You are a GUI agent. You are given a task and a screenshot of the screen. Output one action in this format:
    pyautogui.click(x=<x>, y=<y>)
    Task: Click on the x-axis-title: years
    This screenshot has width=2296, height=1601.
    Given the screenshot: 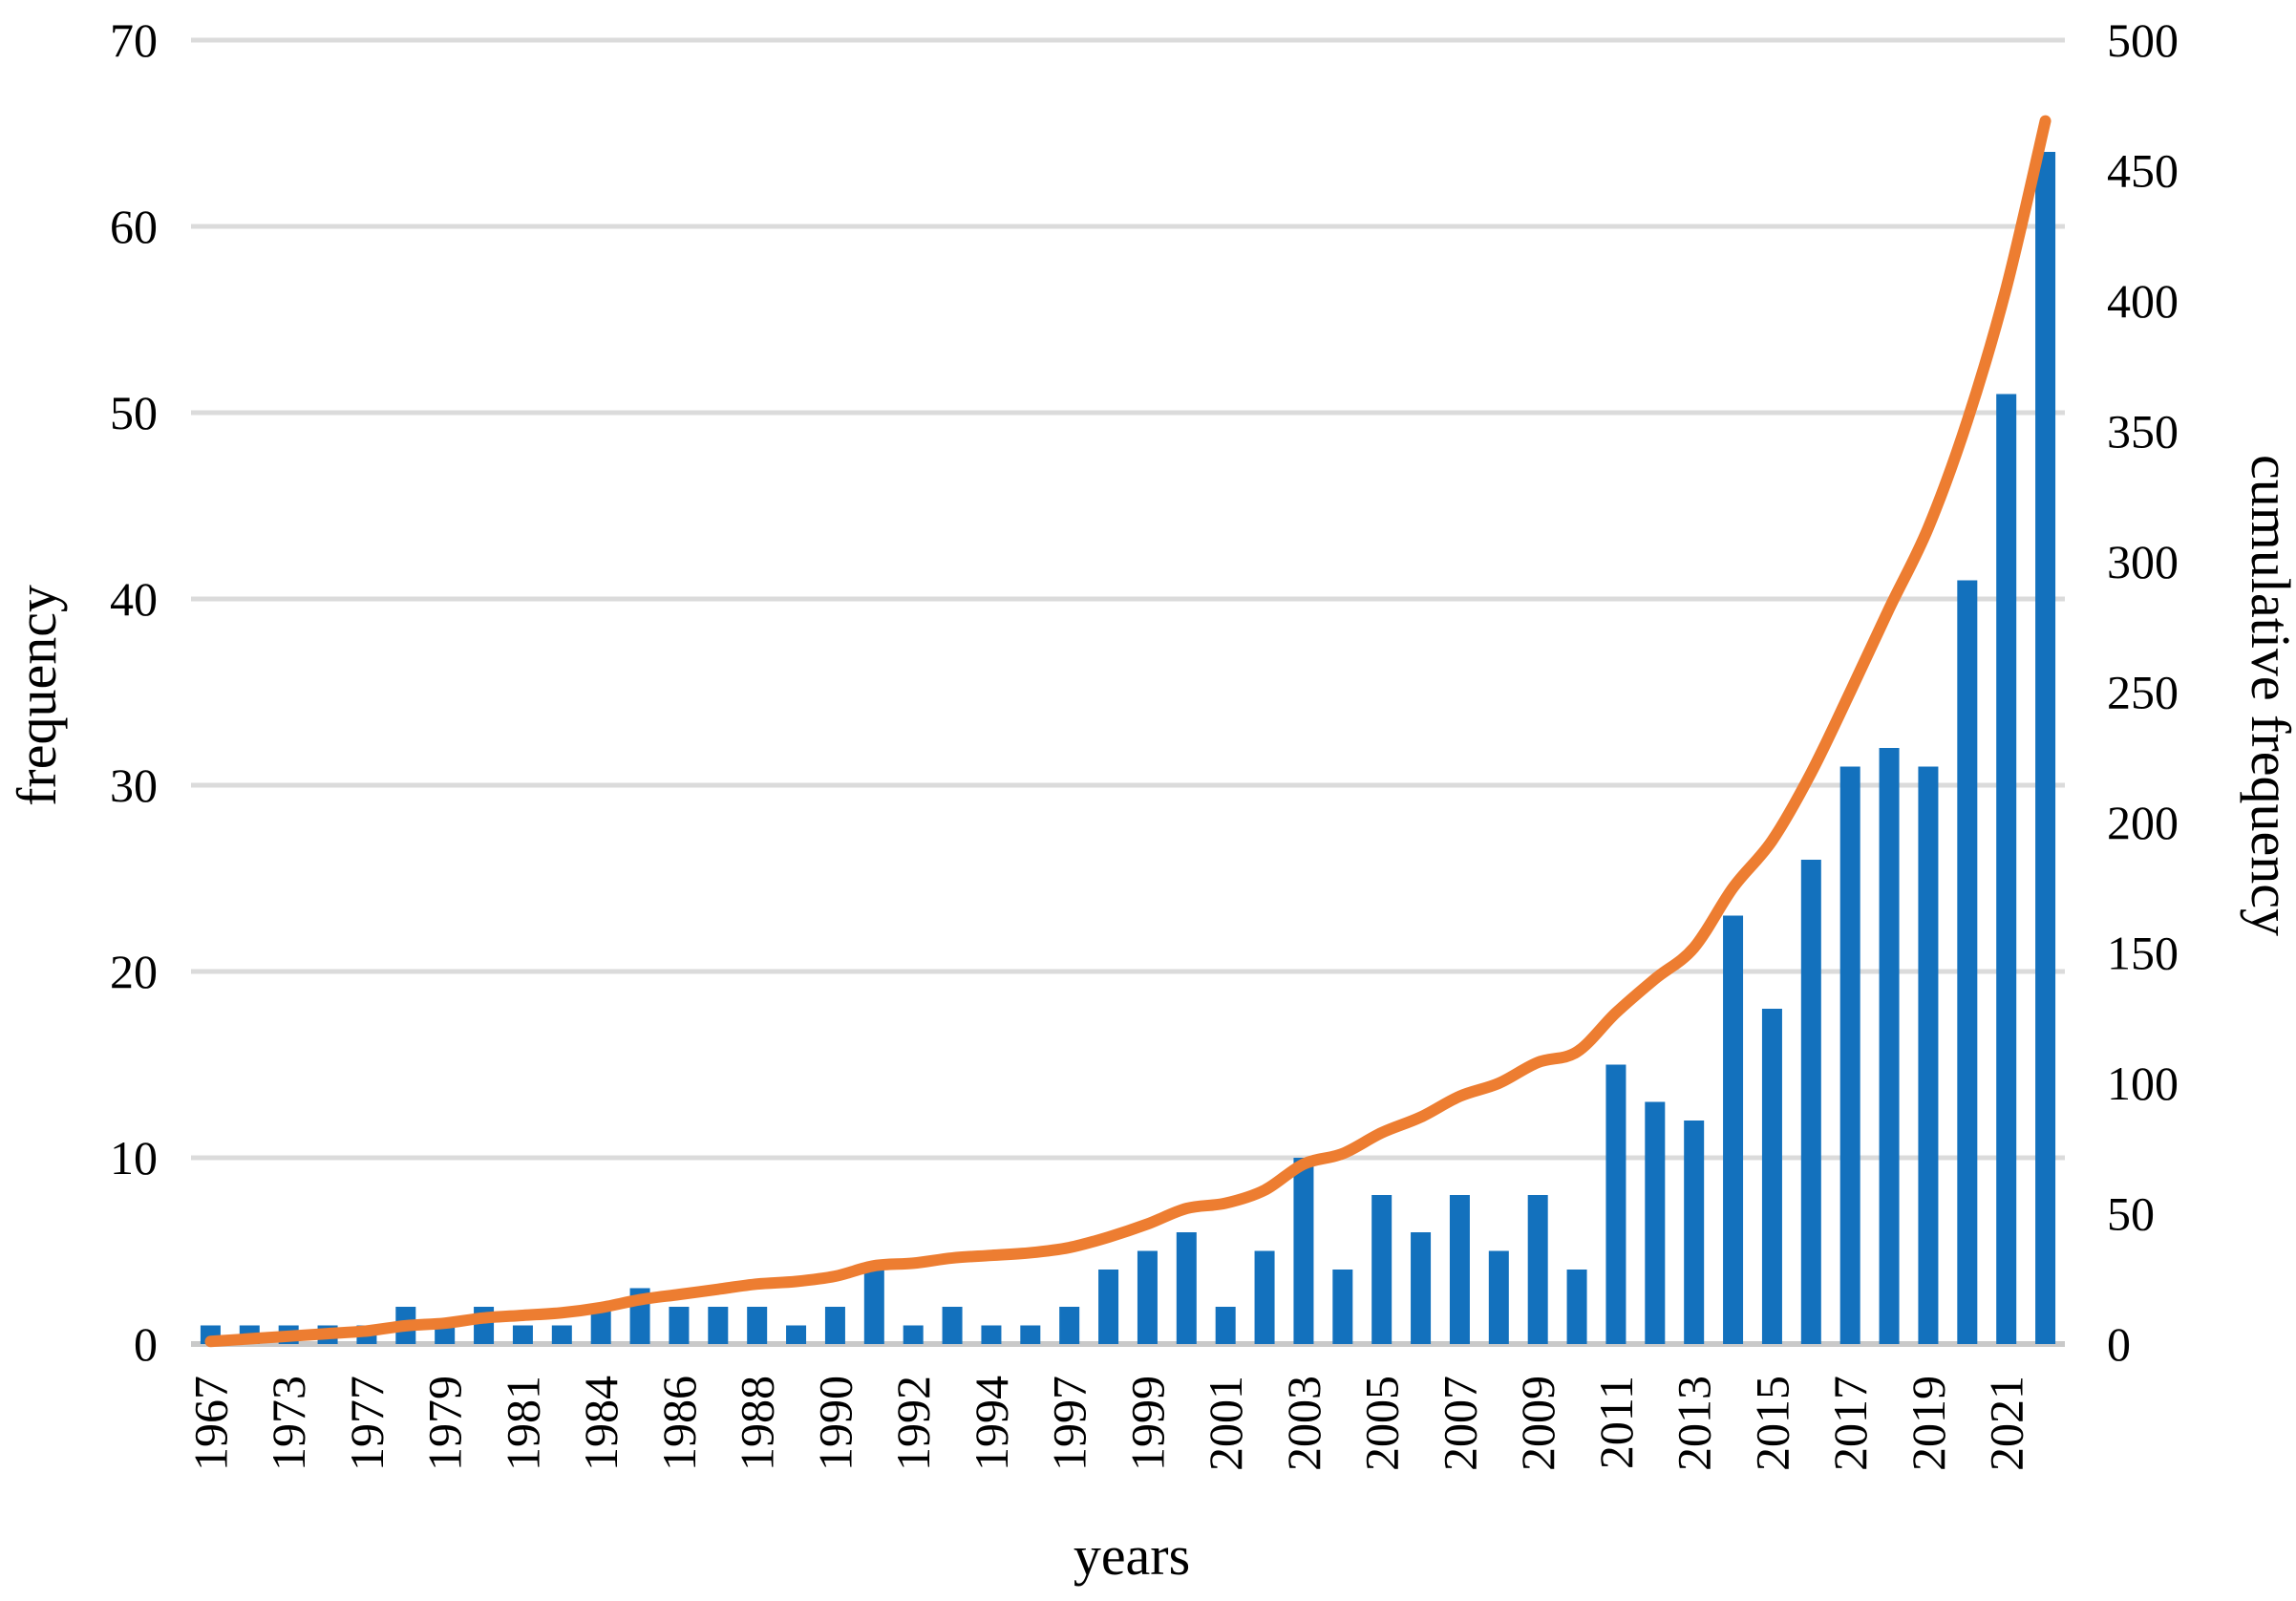 What is the action you would take?
    pyautogui.click(x=1132, y=1556)
    